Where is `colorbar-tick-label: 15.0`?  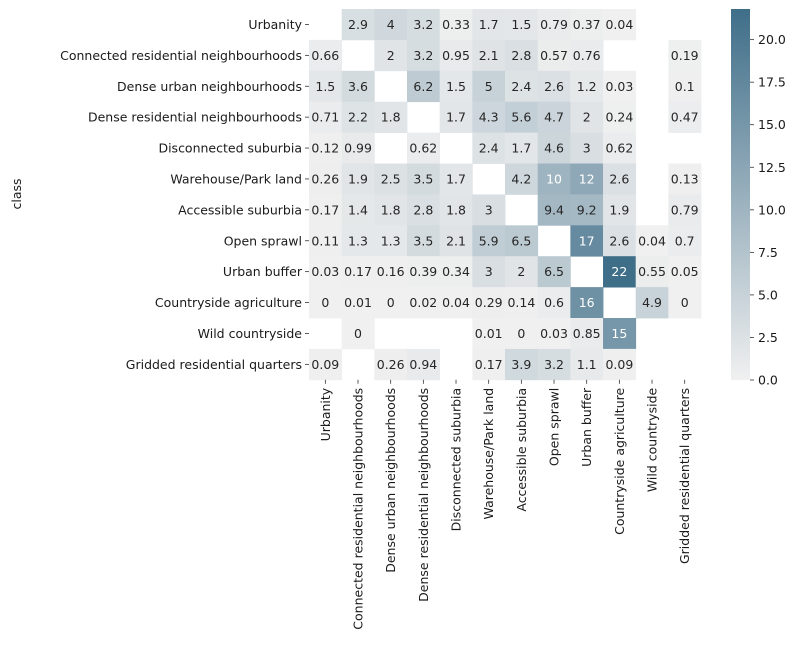
colorbar-tick-label: 15.0 is located at coordinates (772, 124).